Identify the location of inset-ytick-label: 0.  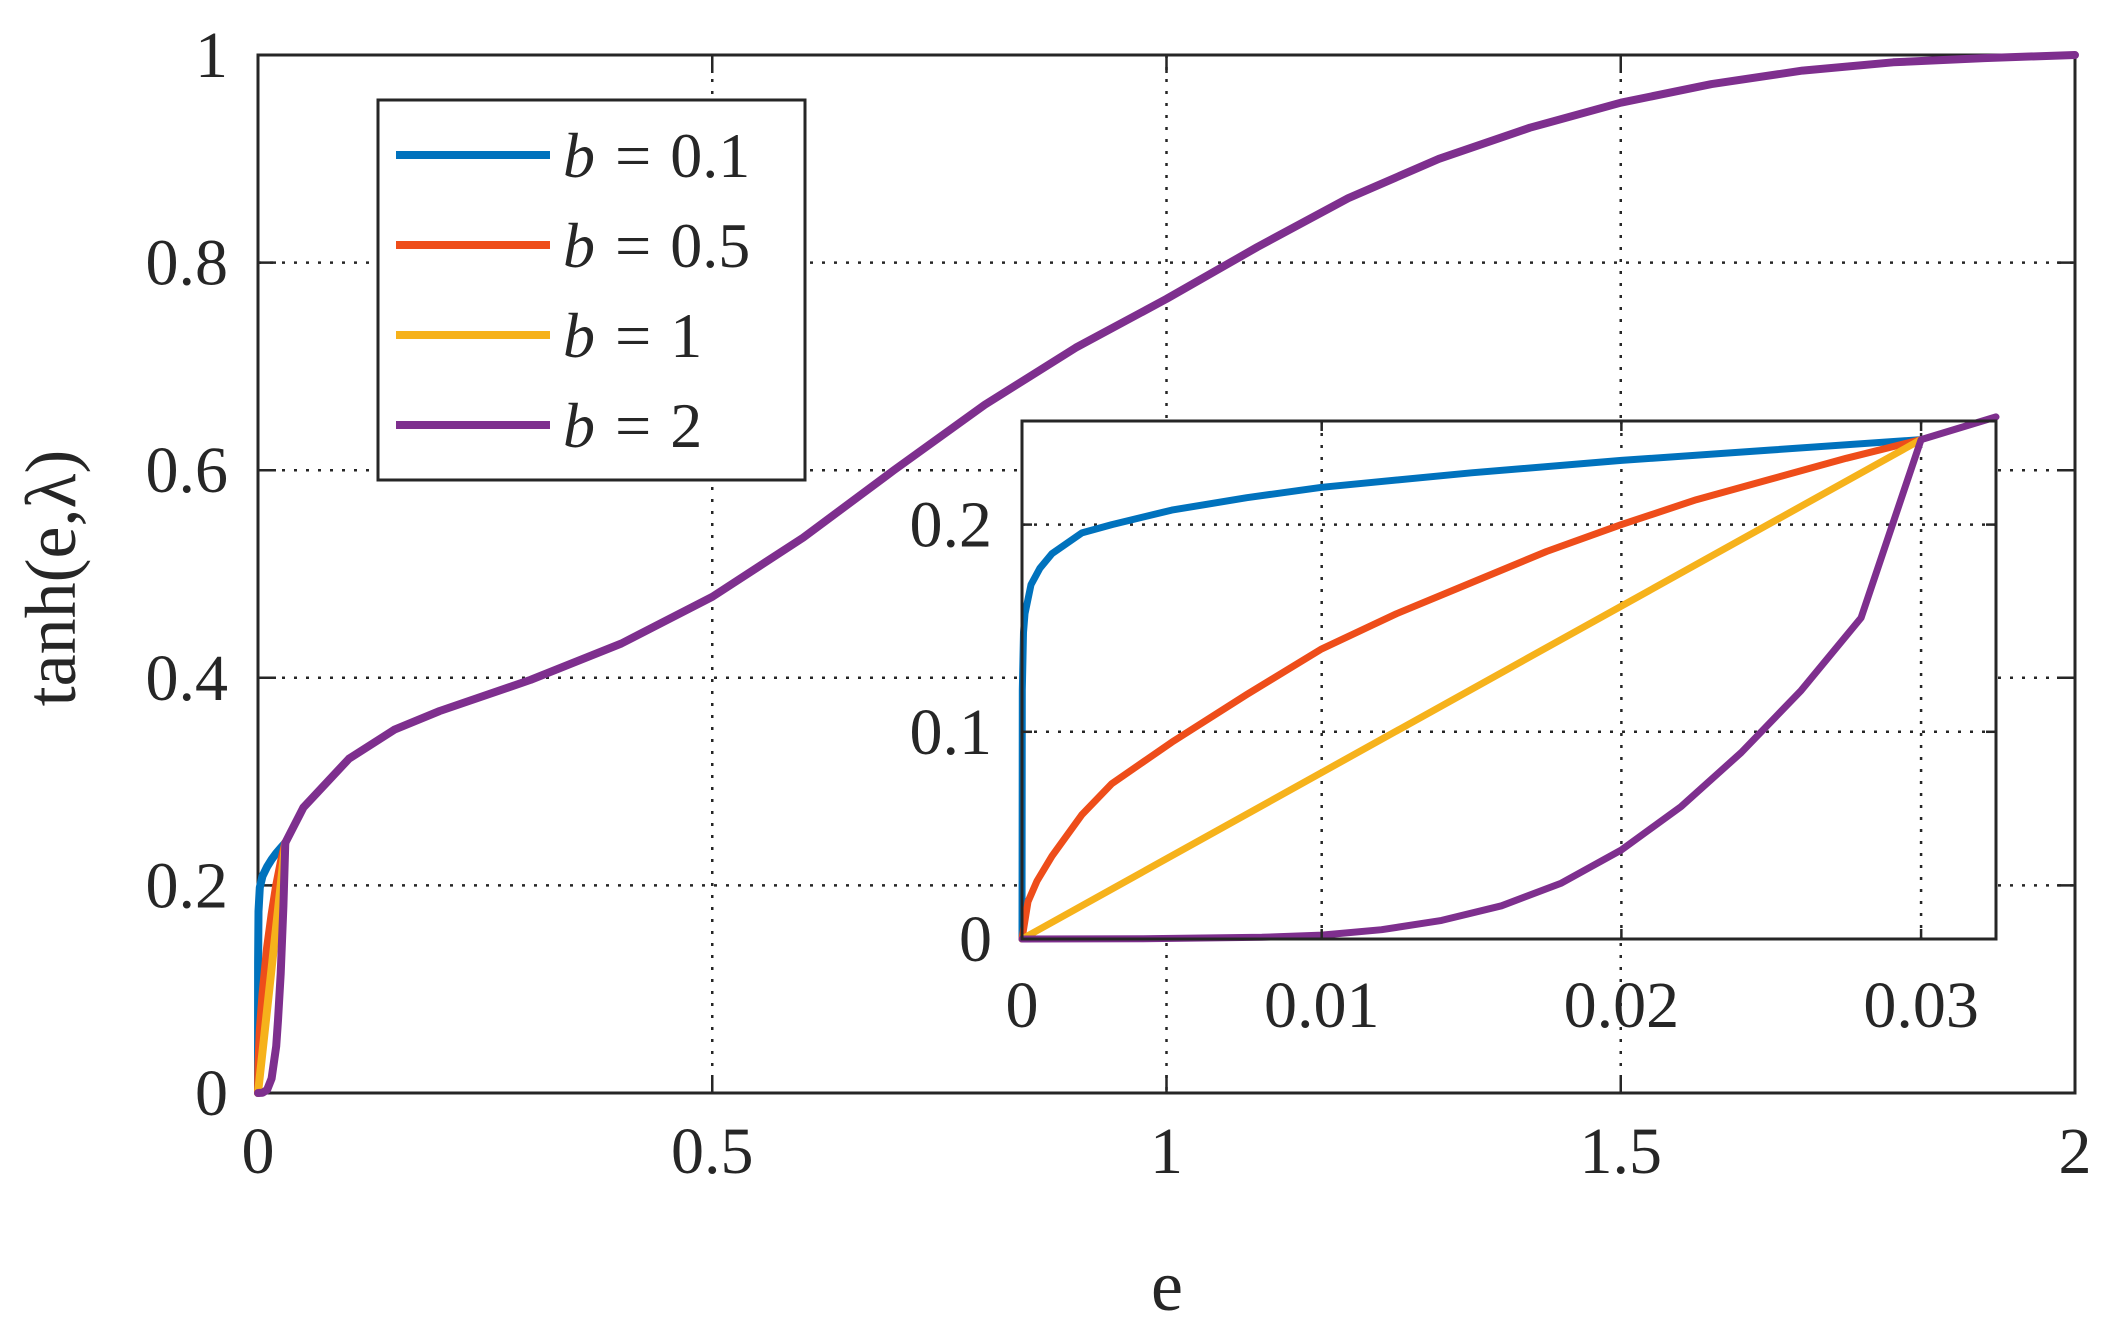
(975, 939).